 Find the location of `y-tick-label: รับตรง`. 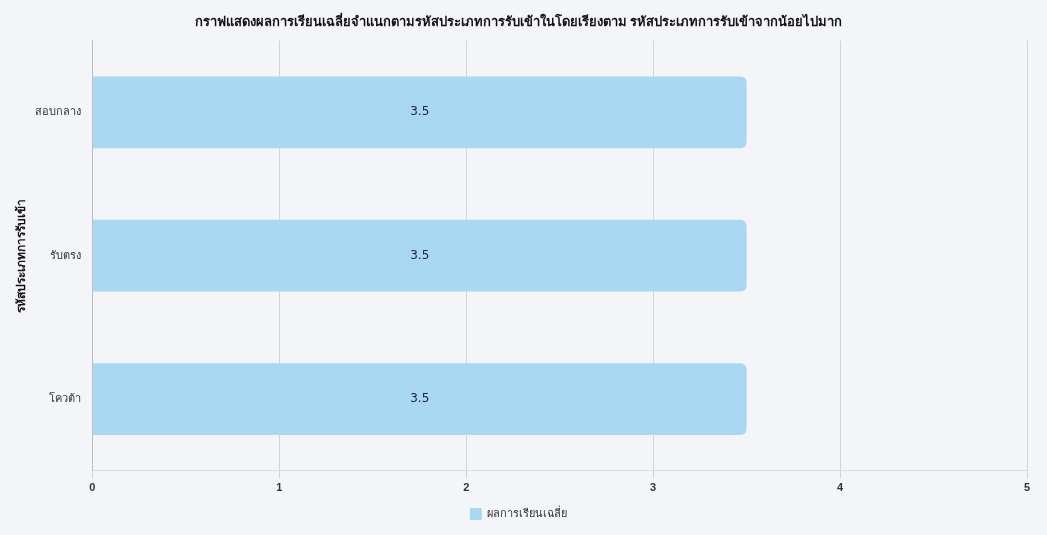

y-tick-label: รับตรง is located at coordinates (66, 254).